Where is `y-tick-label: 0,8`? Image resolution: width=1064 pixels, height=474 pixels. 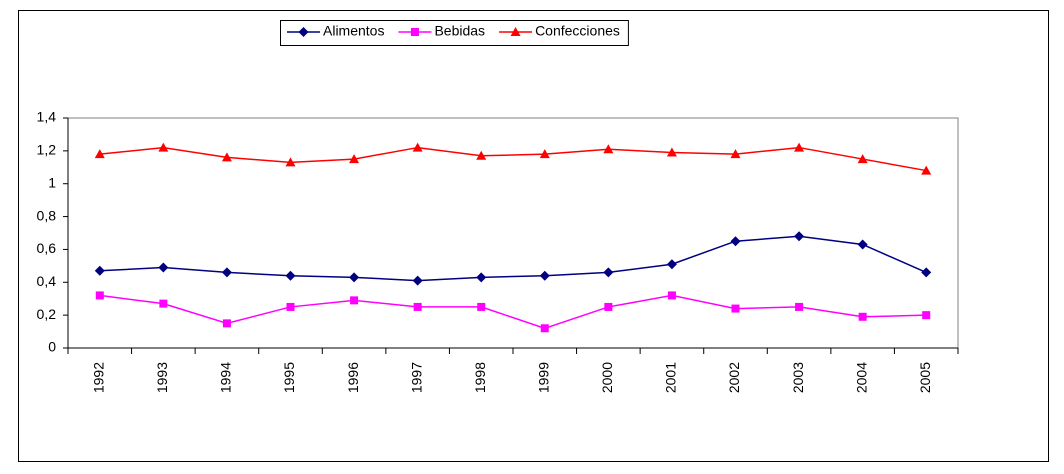 y-tick-label: 0,8 is located at coordinates (47, 215).